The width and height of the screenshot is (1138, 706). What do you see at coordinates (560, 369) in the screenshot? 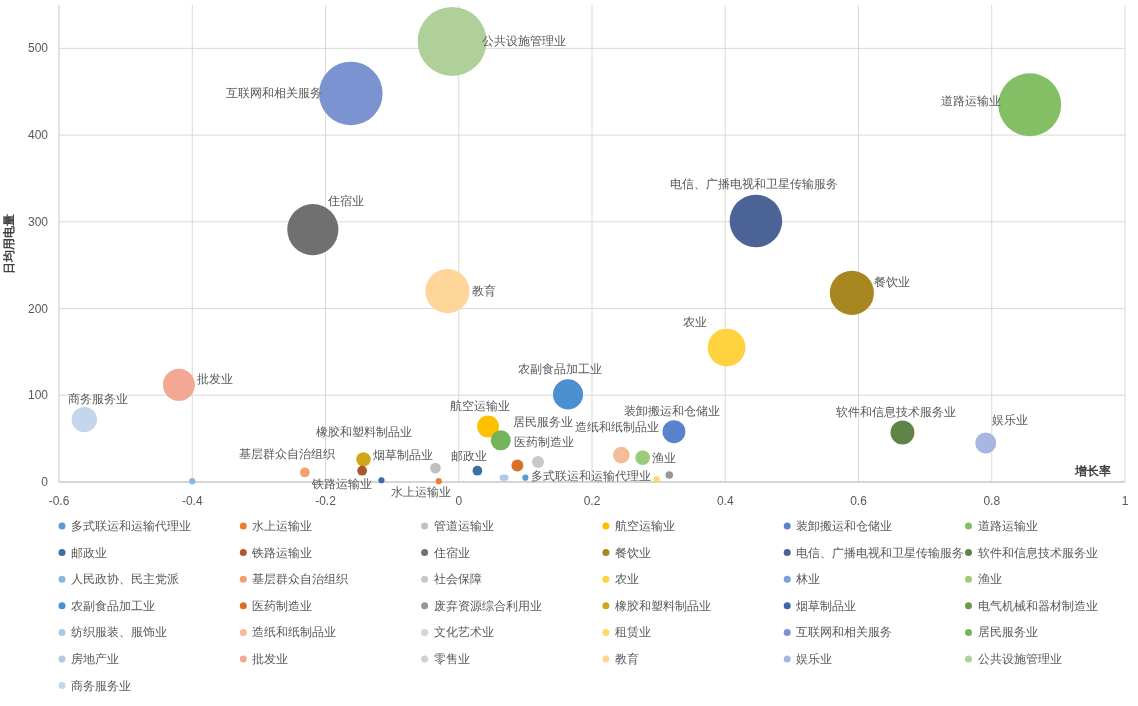
I see `data-label: 农副食品加工业` at bounding box center [560, 369].